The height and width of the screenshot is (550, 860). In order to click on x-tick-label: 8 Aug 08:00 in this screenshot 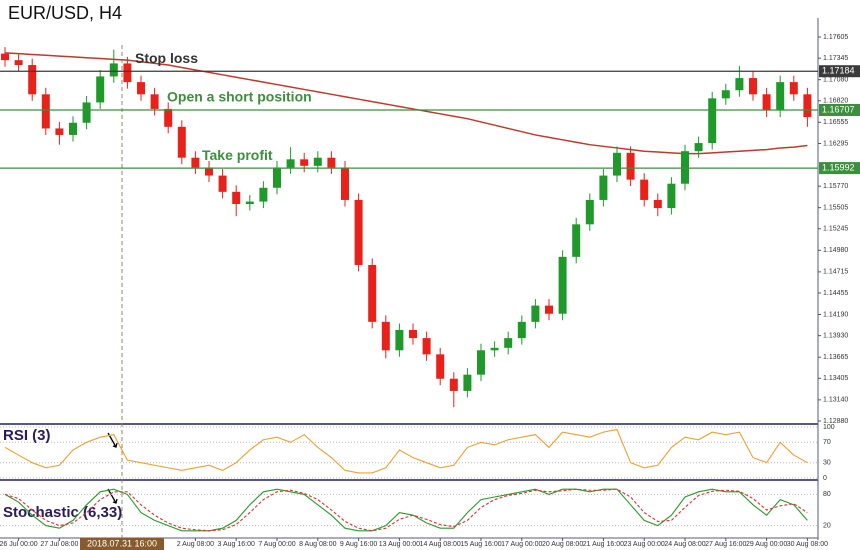, I will do `click(317, 544)`.